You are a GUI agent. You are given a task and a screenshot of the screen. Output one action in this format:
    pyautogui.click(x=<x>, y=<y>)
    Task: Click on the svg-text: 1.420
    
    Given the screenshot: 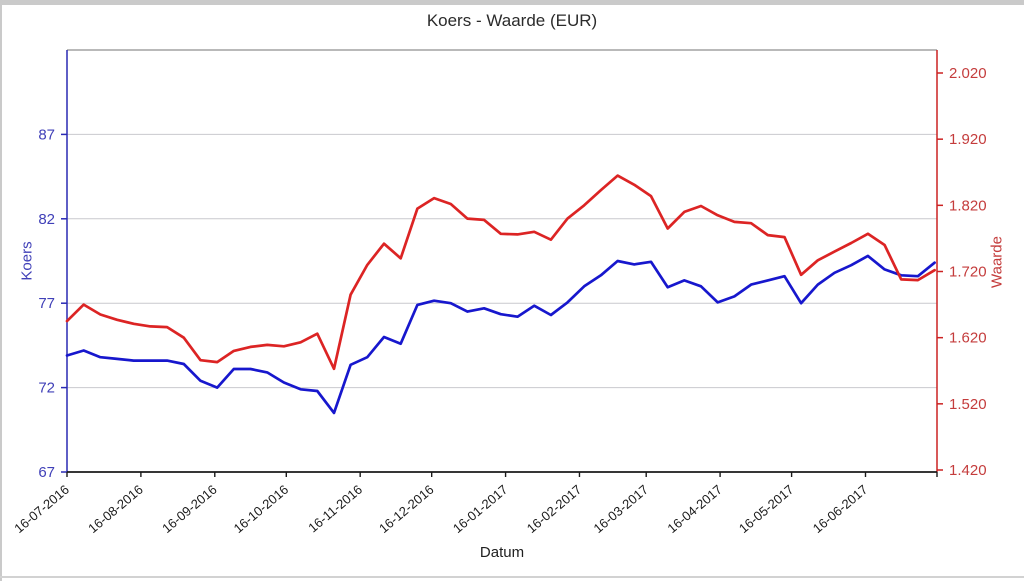 What is the action you would take?
    pyautogui.click(x=968, y=470)
    